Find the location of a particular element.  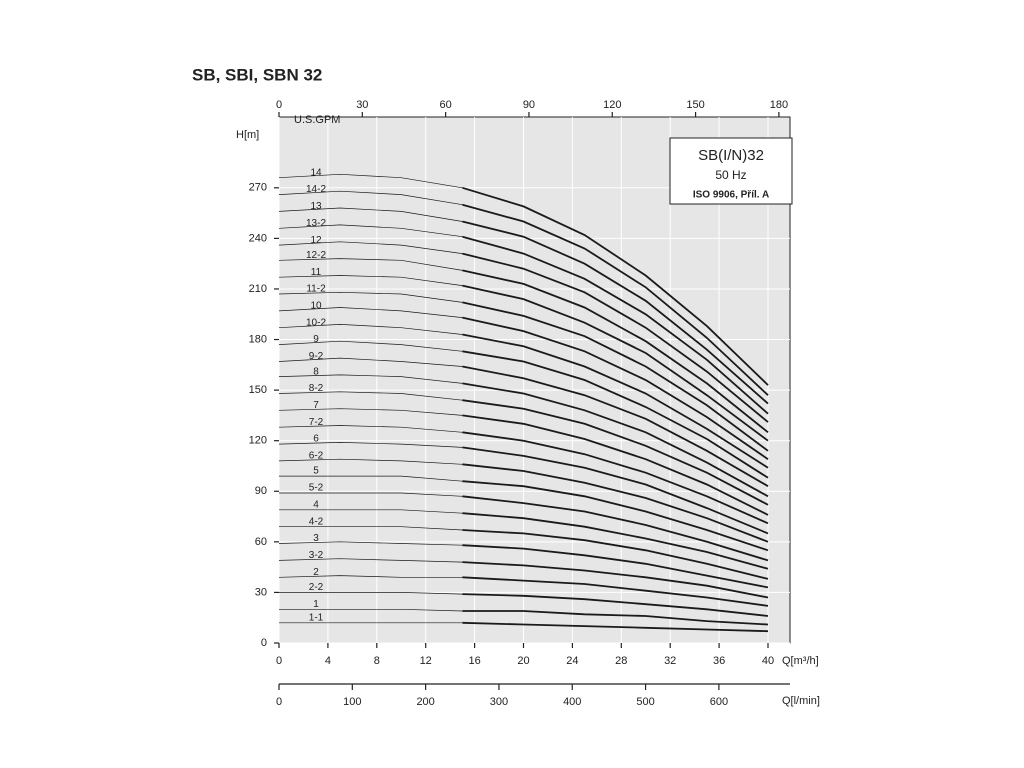

legend-title: SB(I/N)32 is located at coordinates (731, 155).